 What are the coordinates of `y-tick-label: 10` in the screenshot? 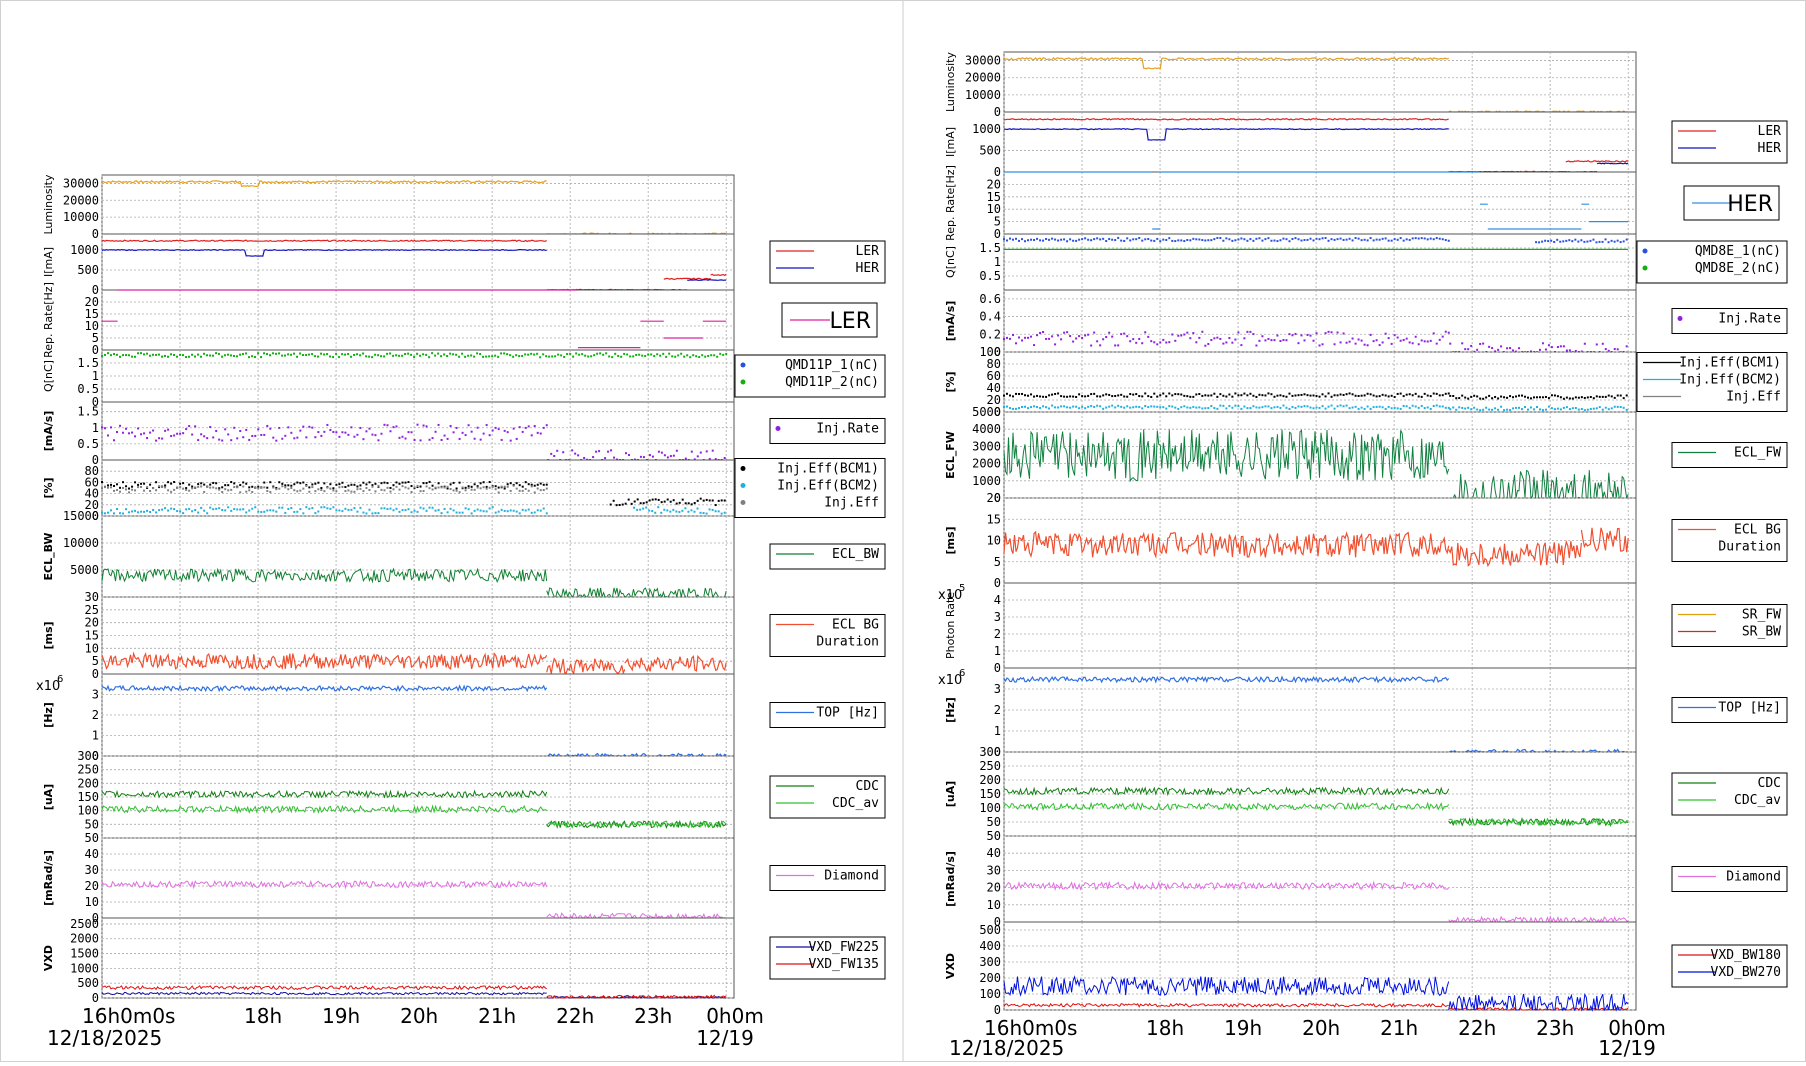 It's located at (994, 209).